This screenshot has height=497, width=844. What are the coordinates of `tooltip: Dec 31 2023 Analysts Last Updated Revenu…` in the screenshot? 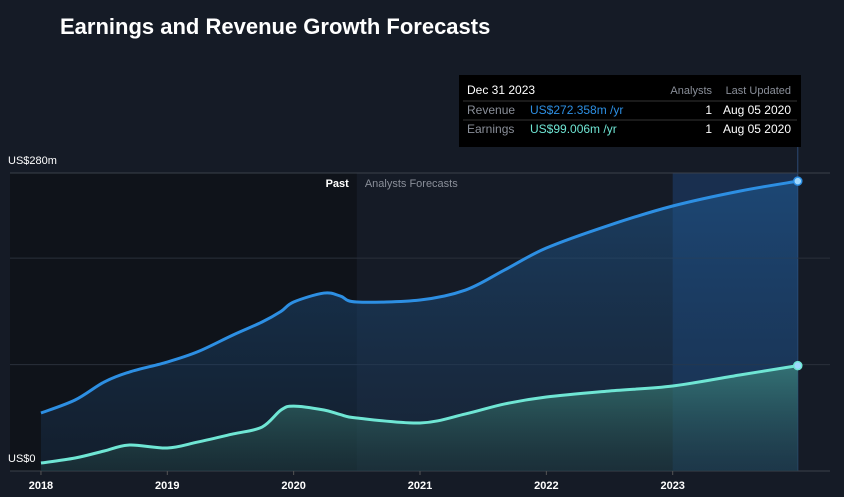 It's located at (630, 111).